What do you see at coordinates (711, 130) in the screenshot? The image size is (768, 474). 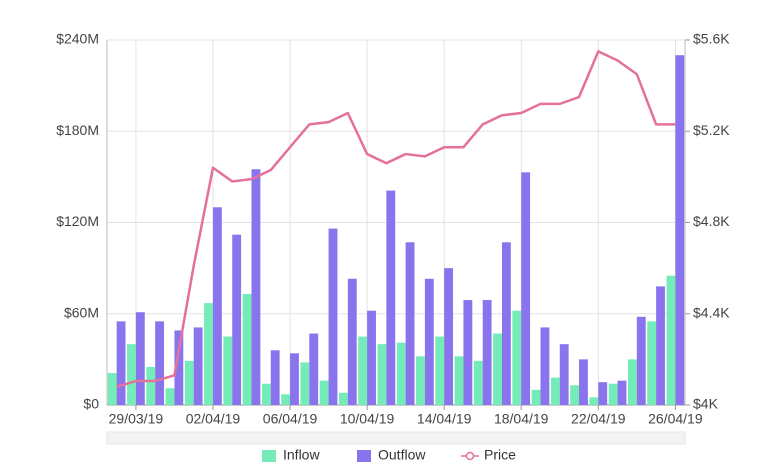 I see `y2-tick-label: $5.2K` at bounding box center [711, 130].